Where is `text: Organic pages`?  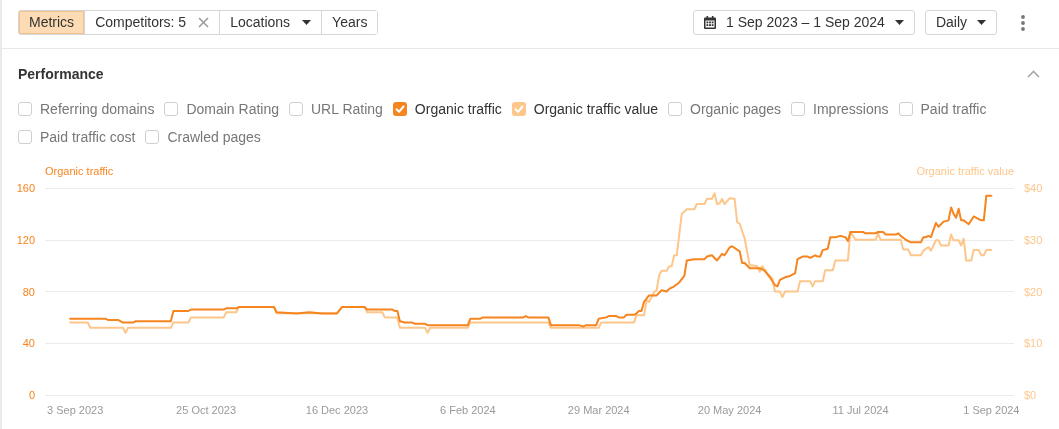 text: Organic pages is located at coordinates (736, 109).